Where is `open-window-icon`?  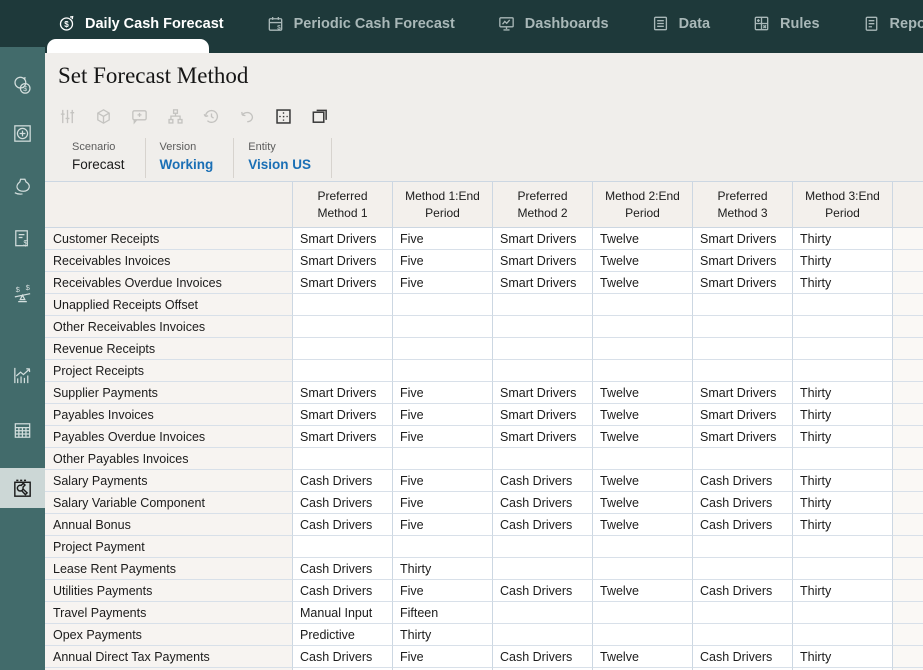 open-window-icon is located at coordinates (319, 116).